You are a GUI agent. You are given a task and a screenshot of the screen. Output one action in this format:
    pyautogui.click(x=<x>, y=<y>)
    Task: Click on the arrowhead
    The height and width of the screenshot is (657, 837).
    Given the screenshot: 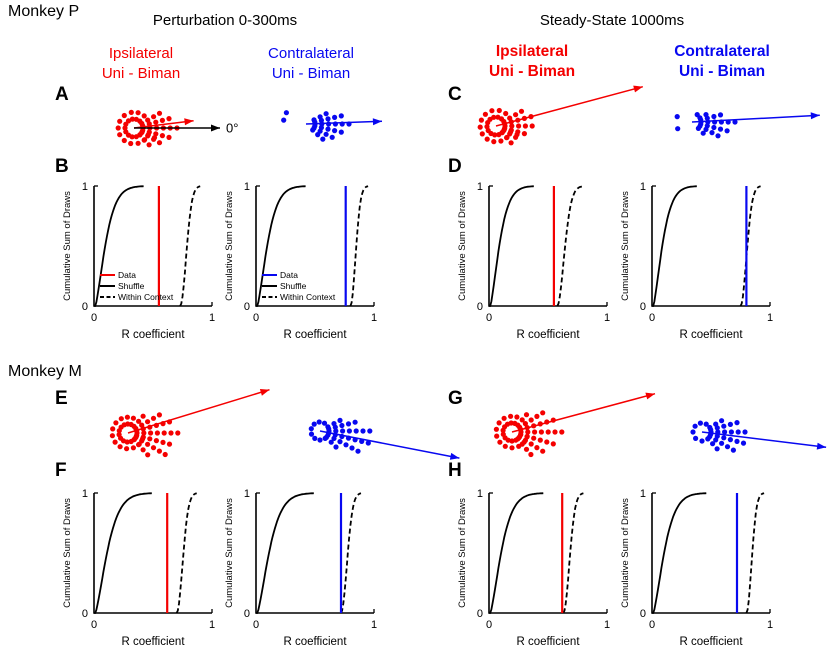 What is the action you would take?
    pyautogui.click(x=264, y=392)
    